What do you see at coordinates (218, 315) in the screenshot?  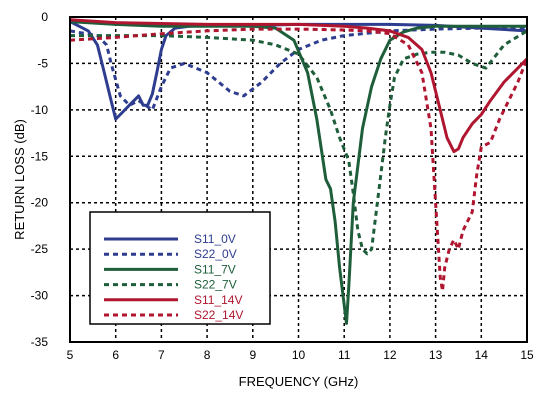 I see `legend-label: S22_14V` at bounding box center [218, 315].